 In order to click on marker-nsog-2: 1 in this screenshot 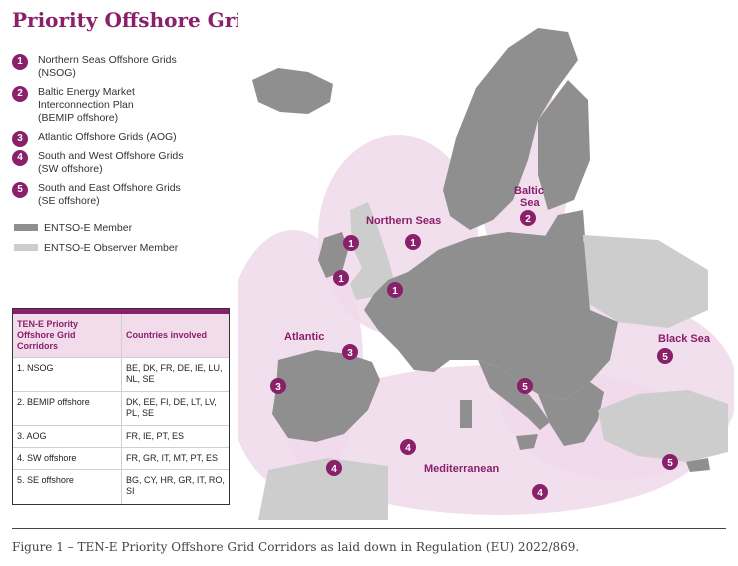, I will do `click(413, 242)`.